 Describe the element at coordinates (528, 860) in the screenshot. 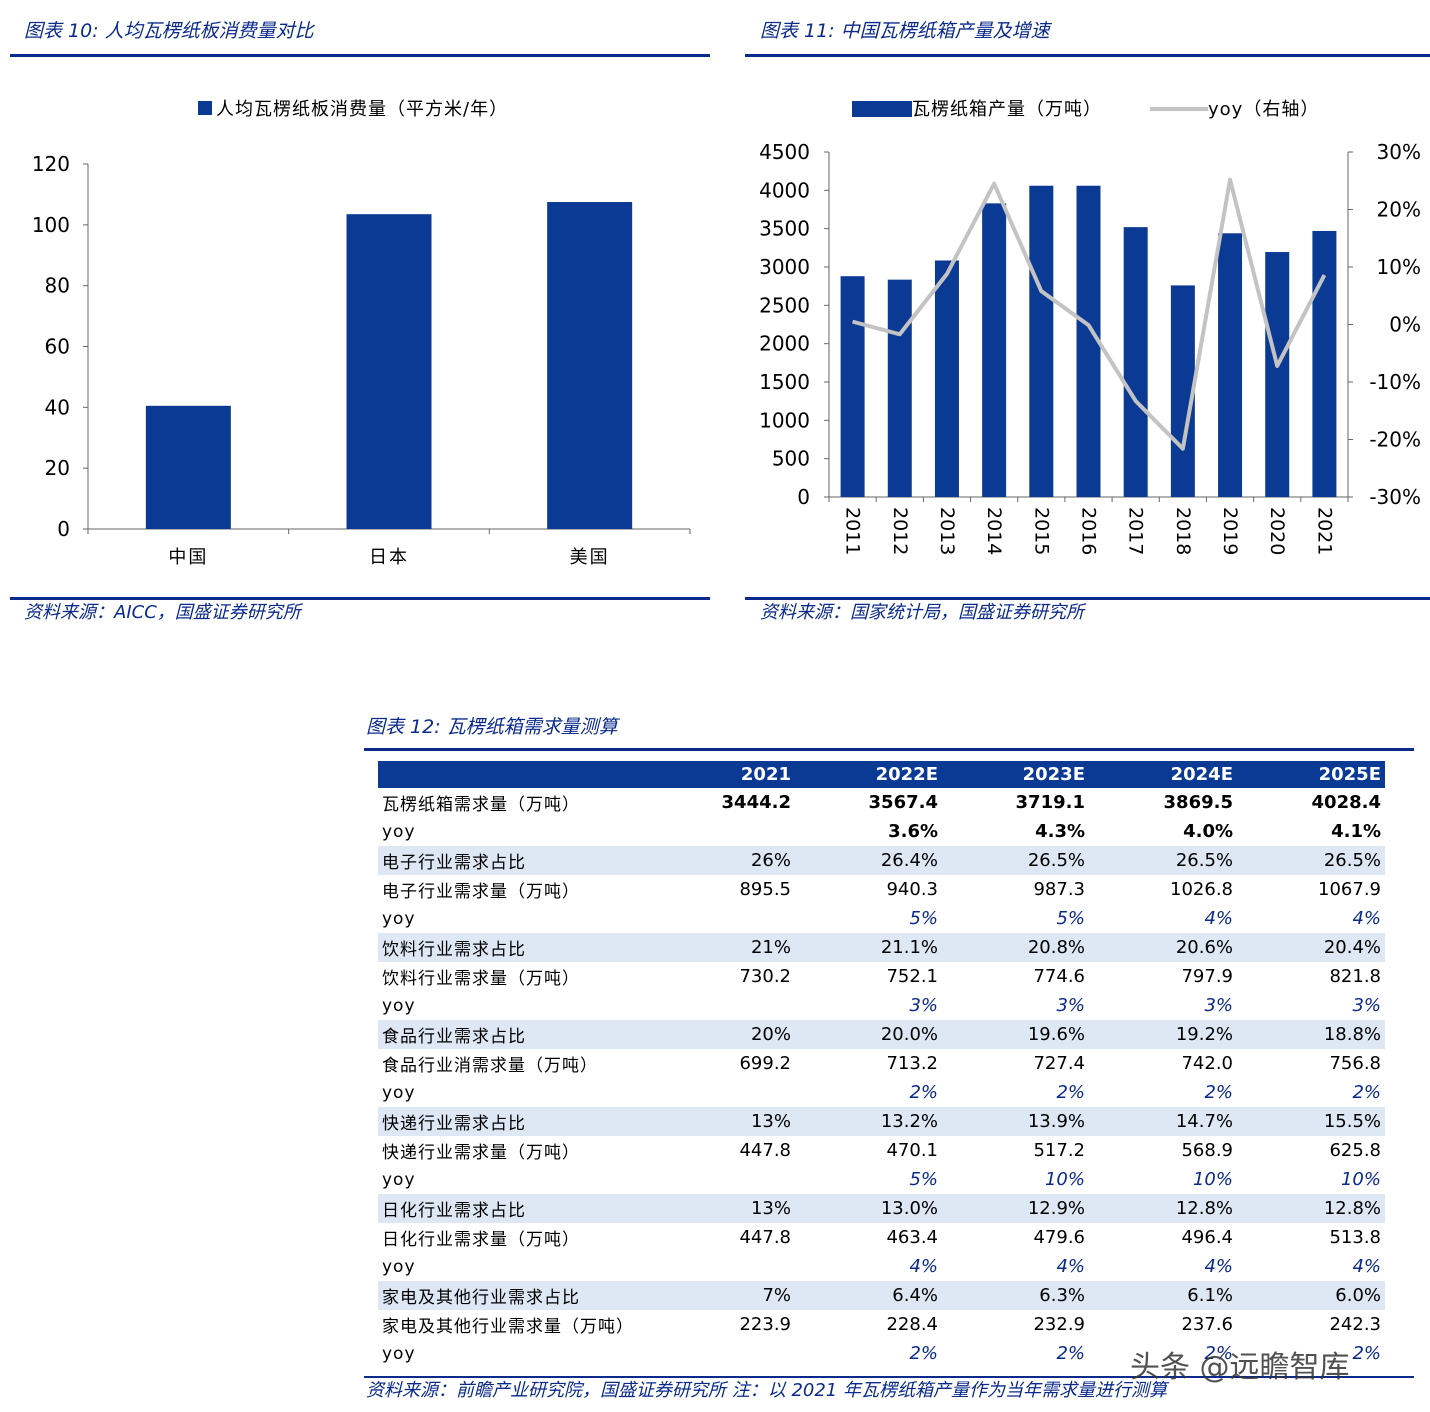

I see `row-label: 电子行业需求占比` at that location.